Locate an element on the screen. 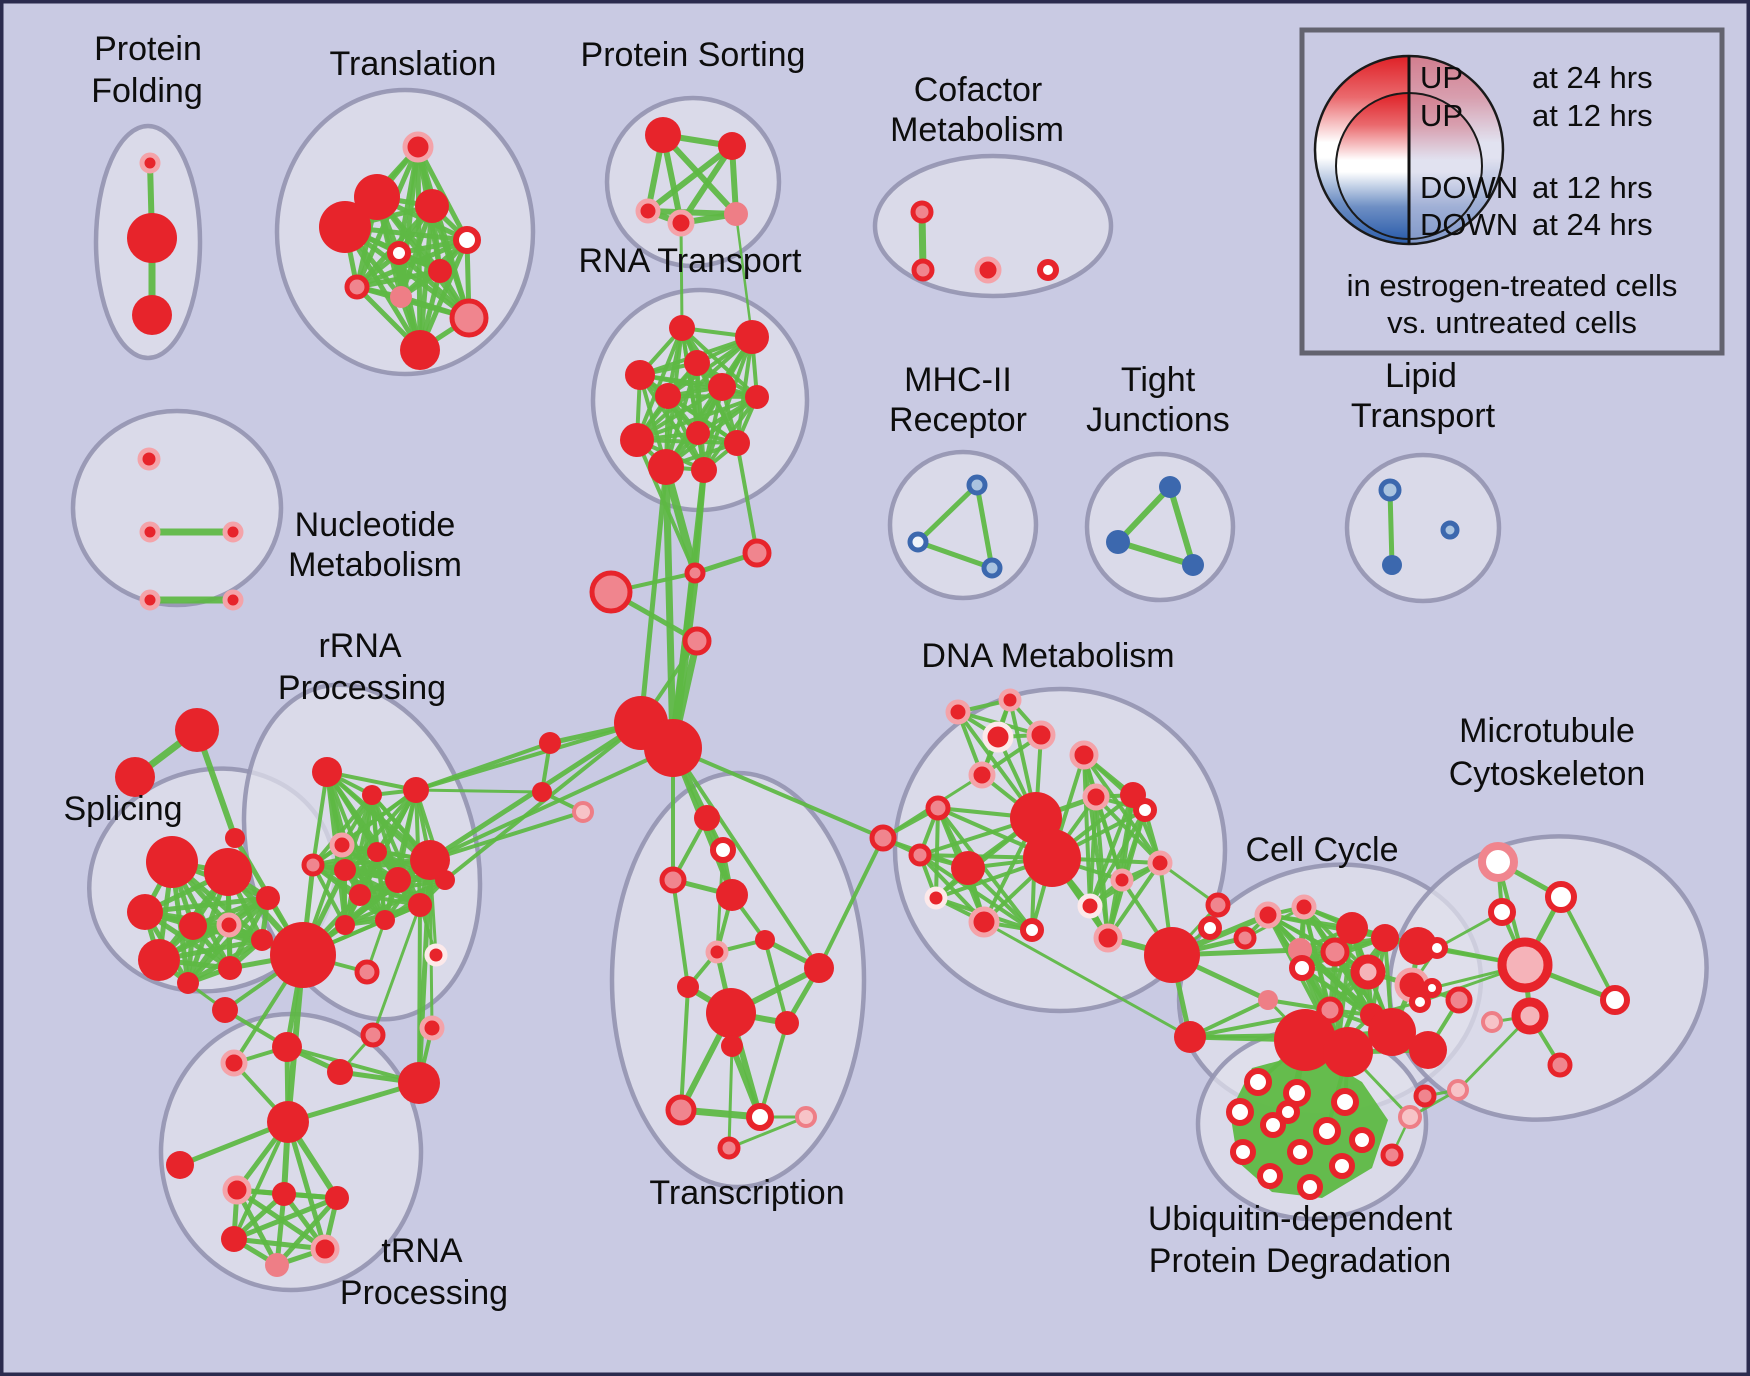 Image resolution: width=1750 pixels, height=1376 pixels. node-tx7 is located at coordinates (688, 987).